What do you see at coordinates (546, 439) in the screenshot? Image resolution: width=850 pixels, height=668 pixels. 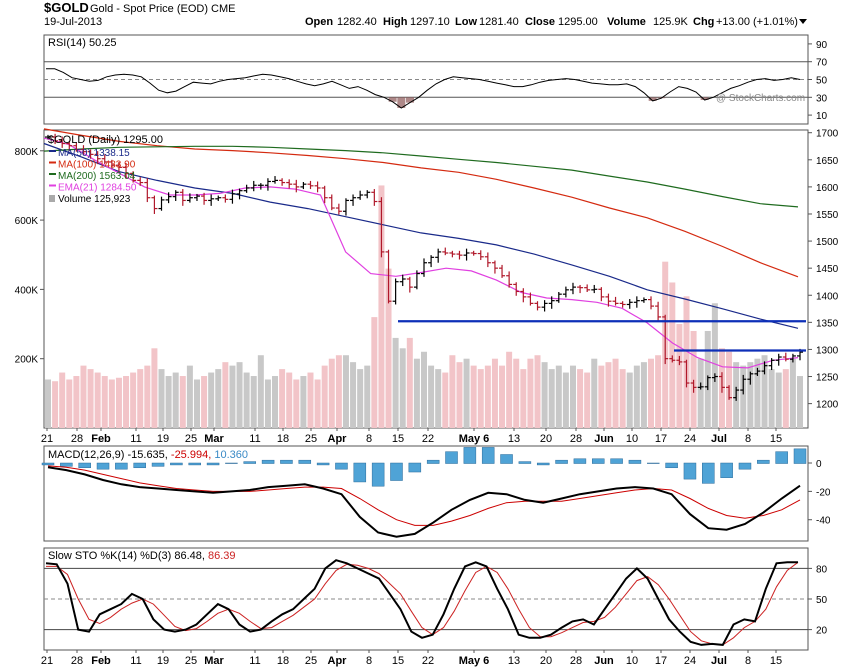 I see `x-tick-label: 20` at bounding box center [546, 439].